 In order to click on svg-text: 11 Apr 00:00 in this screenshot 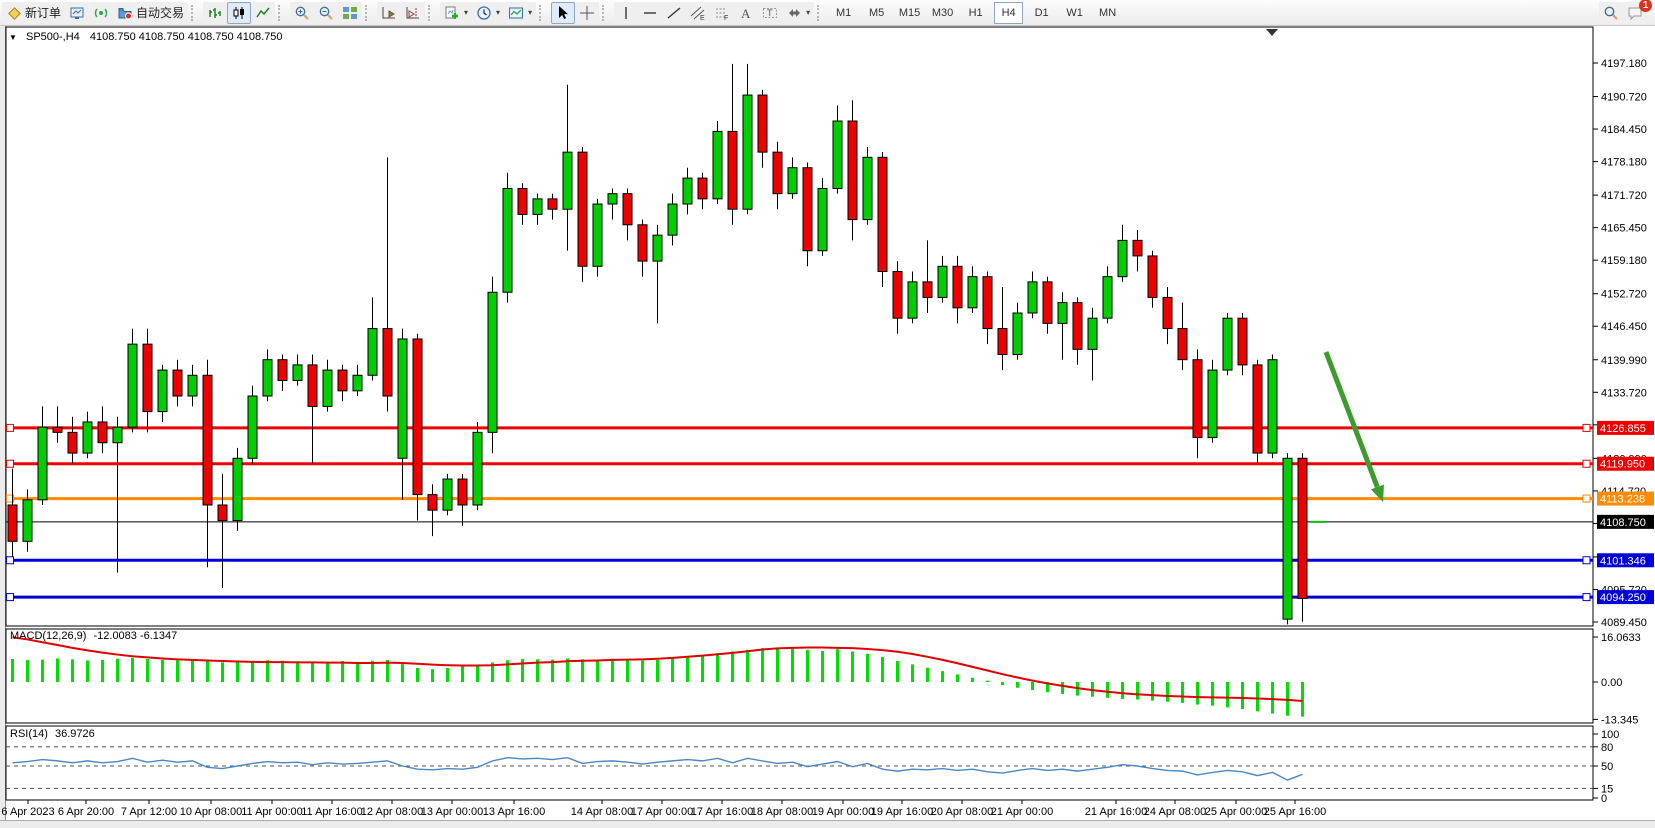, I will do `click(272, 812)`.